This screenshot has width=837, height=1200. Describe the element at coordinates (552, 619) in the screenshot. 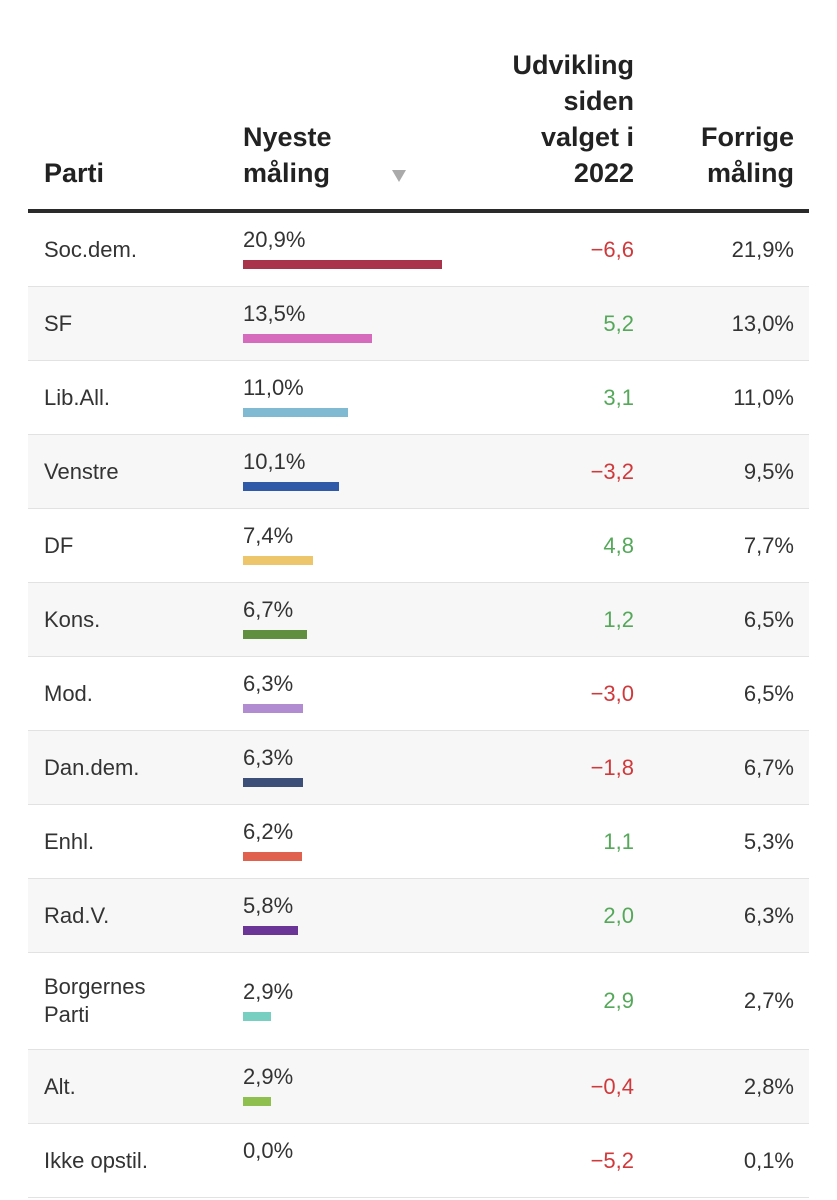

I see `change-cell: 1,2` at that location.